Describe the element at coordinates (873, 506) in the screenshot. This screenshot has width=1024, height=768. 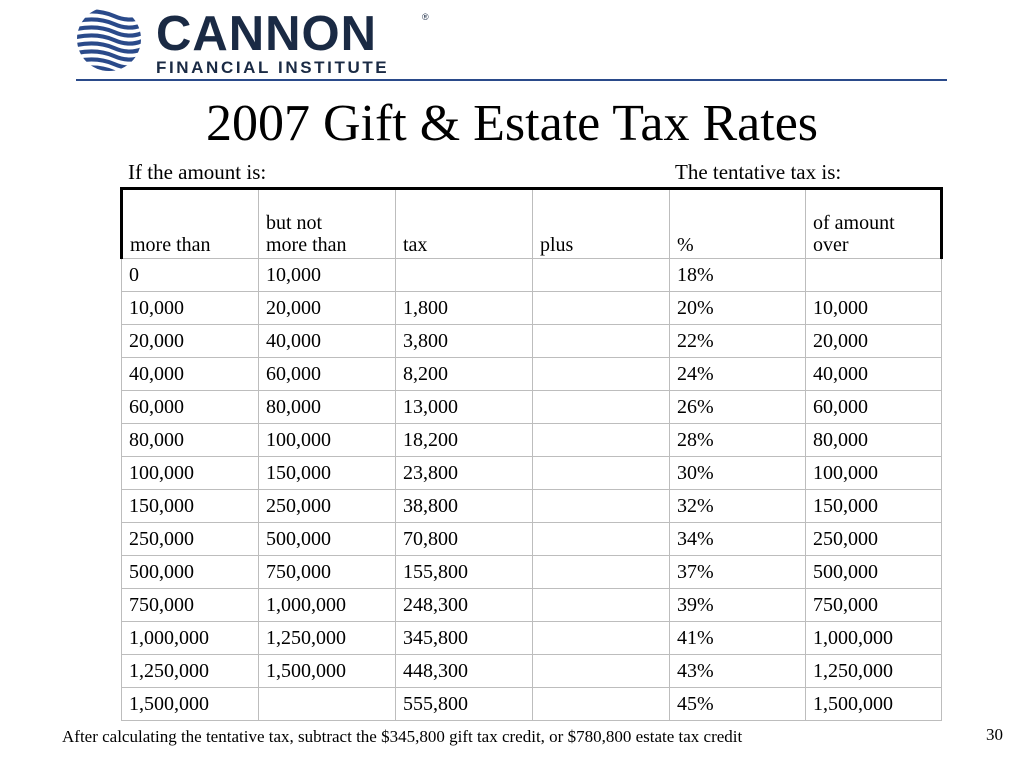
I see `table-cell-col-of-amount-over: 150,000` at that location.